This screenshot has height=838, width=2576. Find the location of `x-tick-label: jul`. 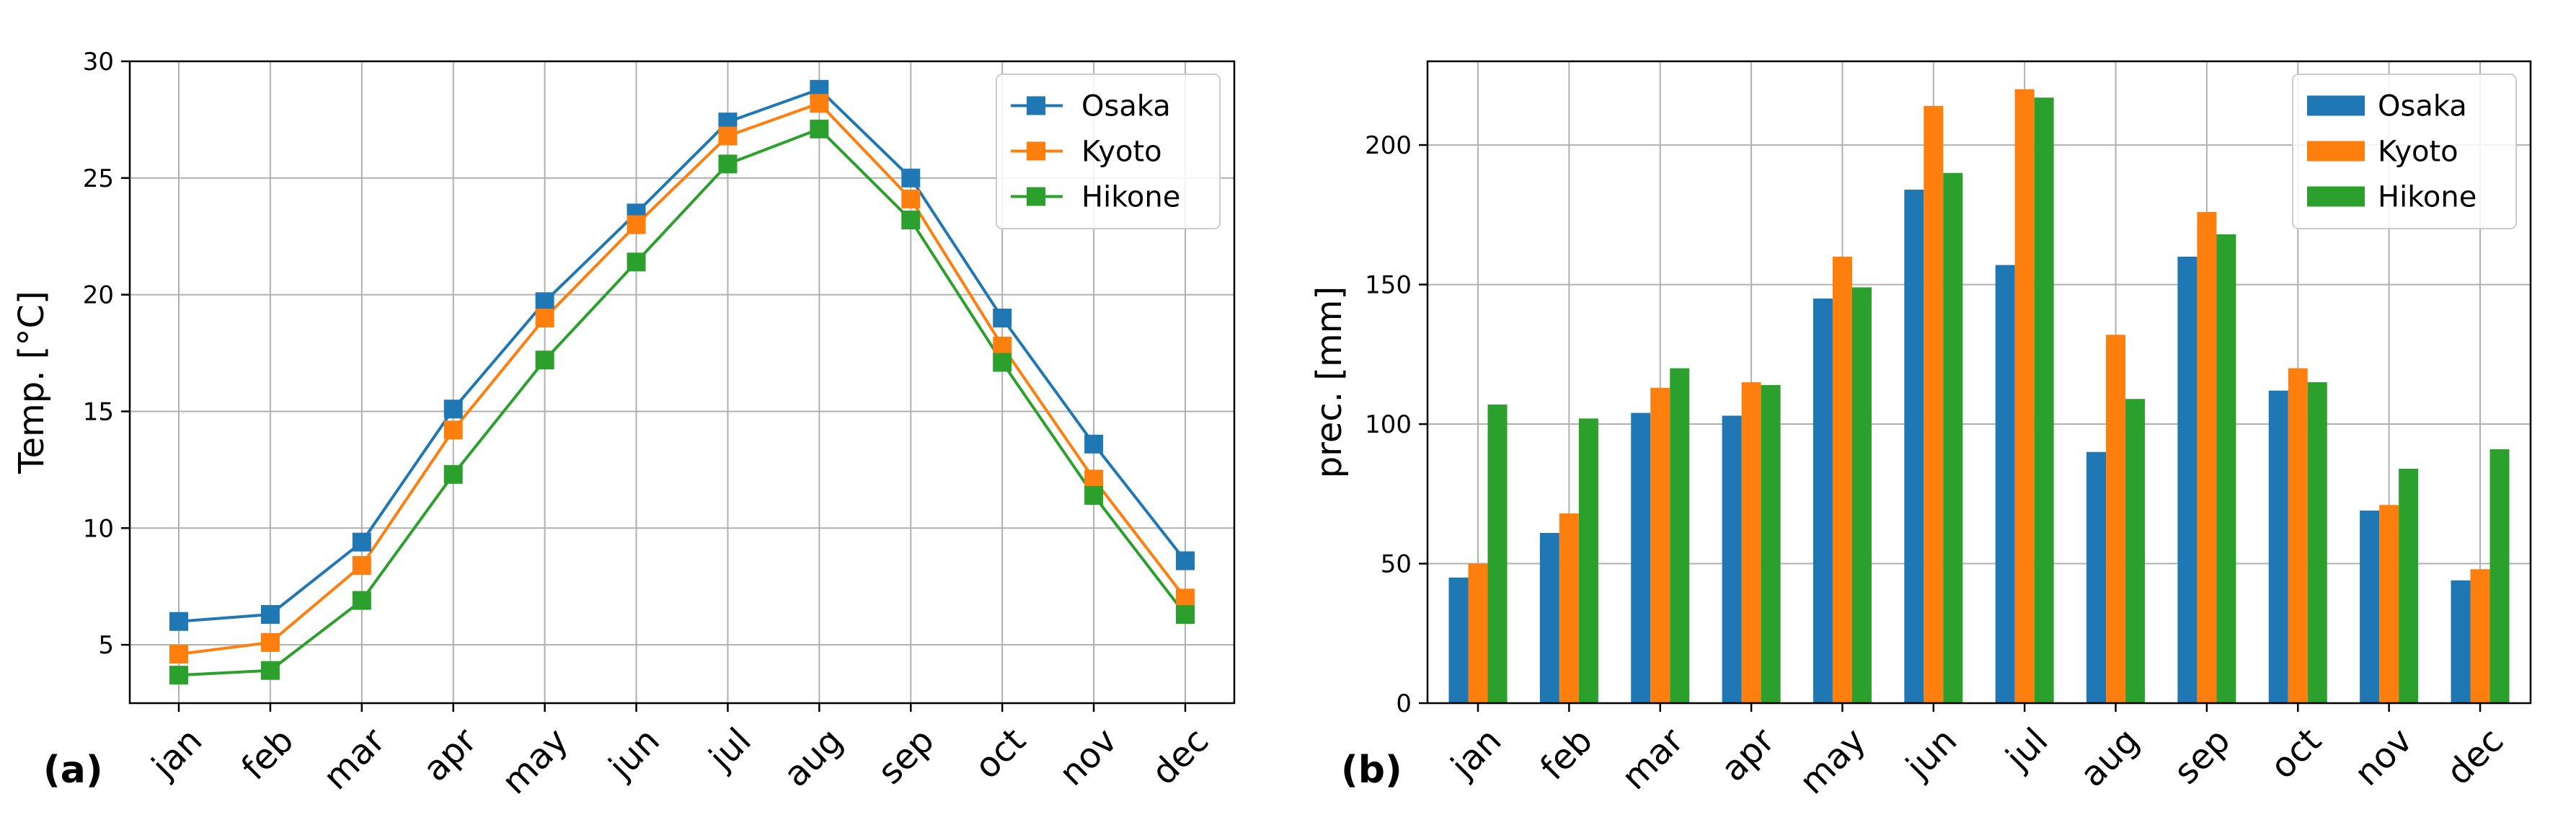

x-tick-label: jul is located at coordinates (2027, 749).